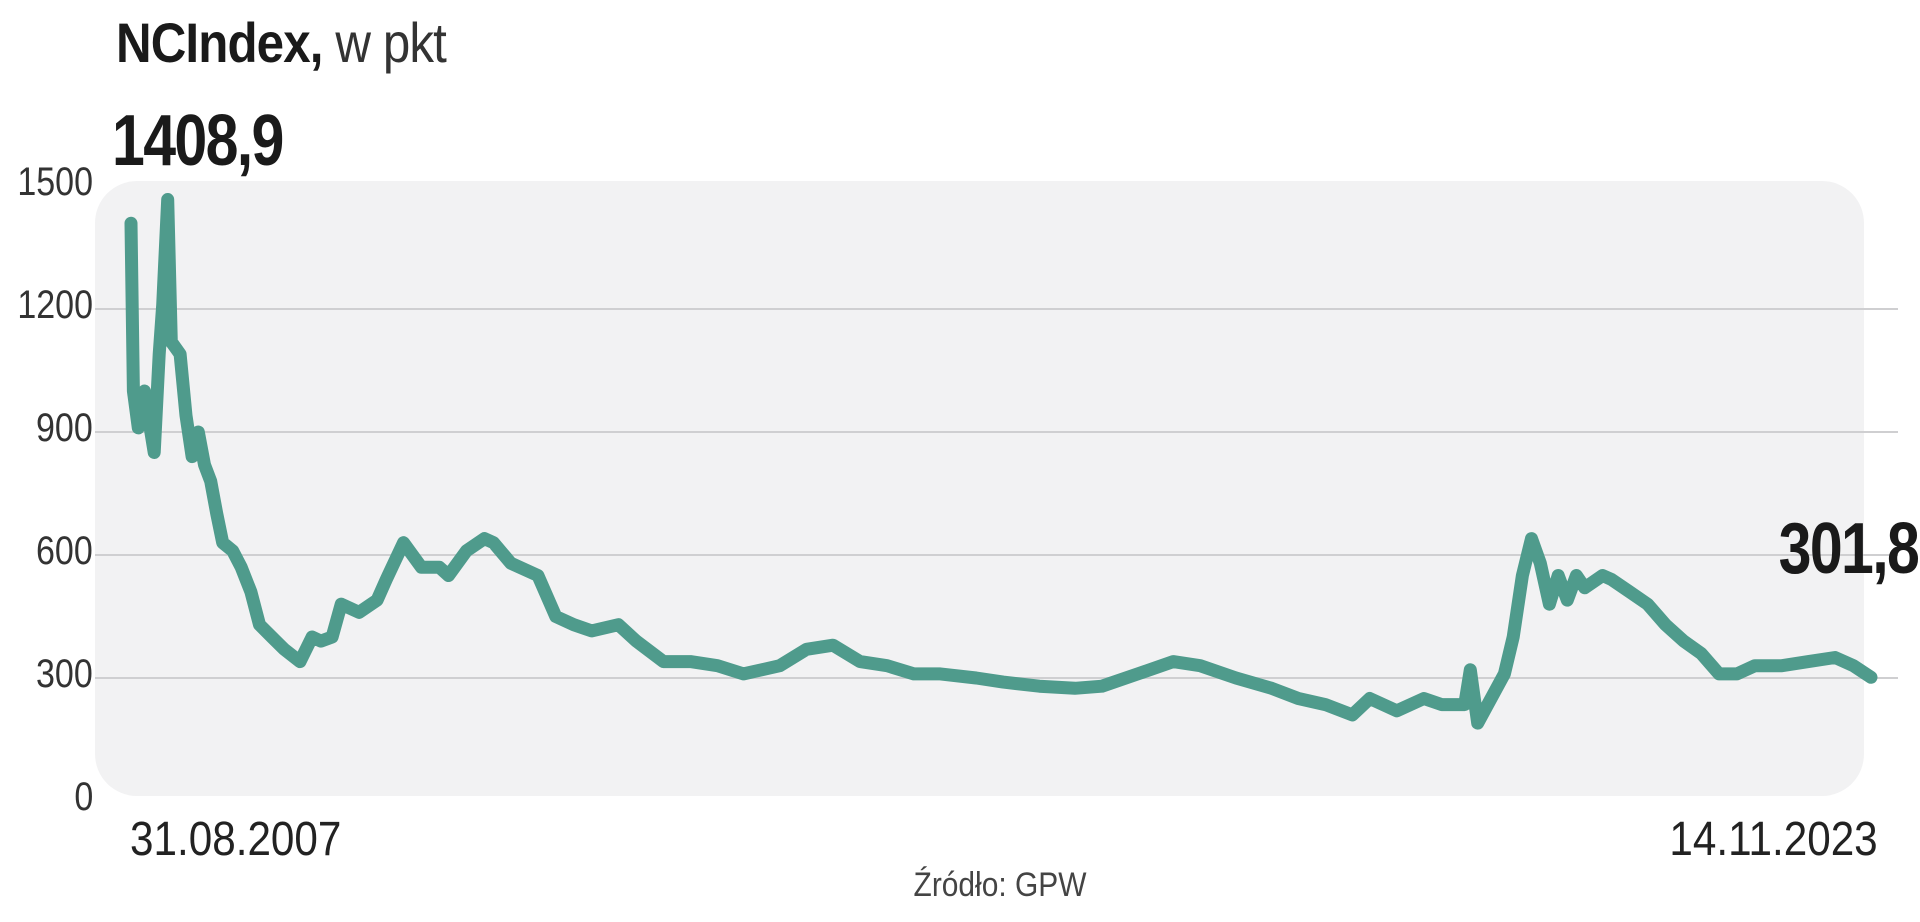 This screenshot has height=922, width=1920. Describe the element at coordinates (1848, 549) in the screenshot. I see `end-value-label: 301,8` at that location.